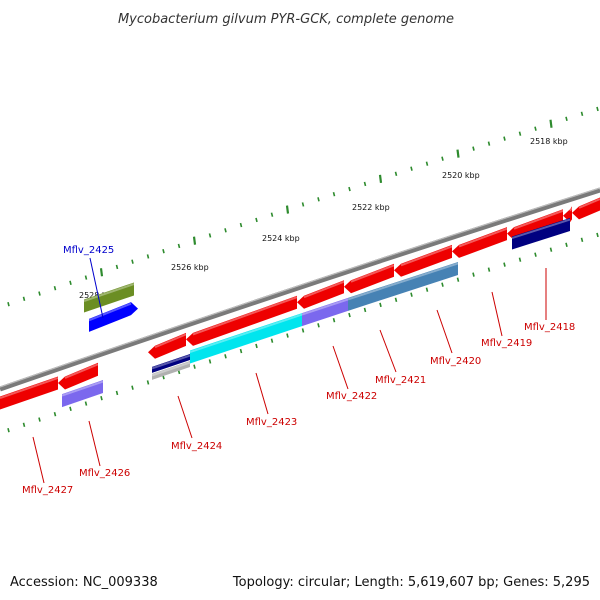 The width and height of the screenshot is (600, 600). What do you see at coordinates (371, 207) in the screenshot?
I see `scale-label-2522: 2522 kbp` at bounding box center [371, 207].